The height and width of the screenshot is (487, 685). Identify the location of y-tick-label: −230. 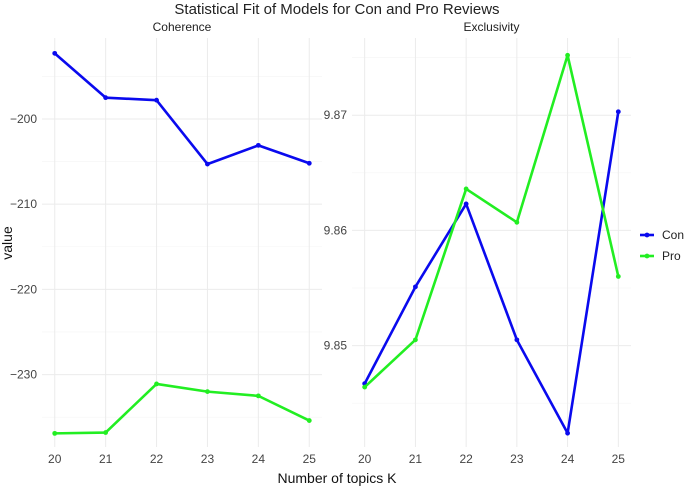
(23, 375).